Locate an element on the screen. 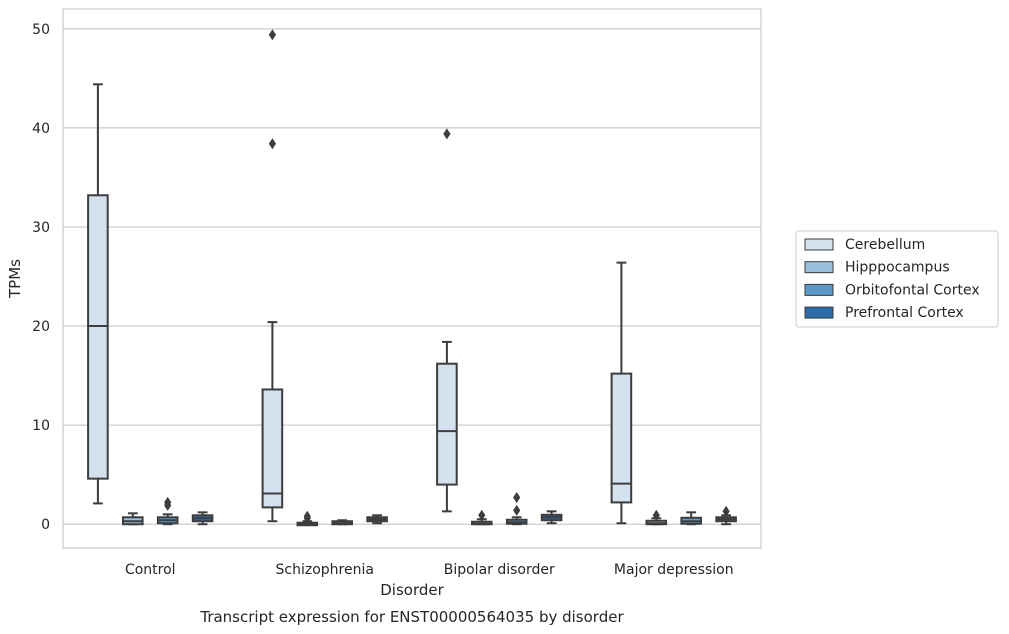 The height and width of the screenshot is (634, 1009). box-group-major-depression-prefrontal-cortex is located at coordinates (726, 515).